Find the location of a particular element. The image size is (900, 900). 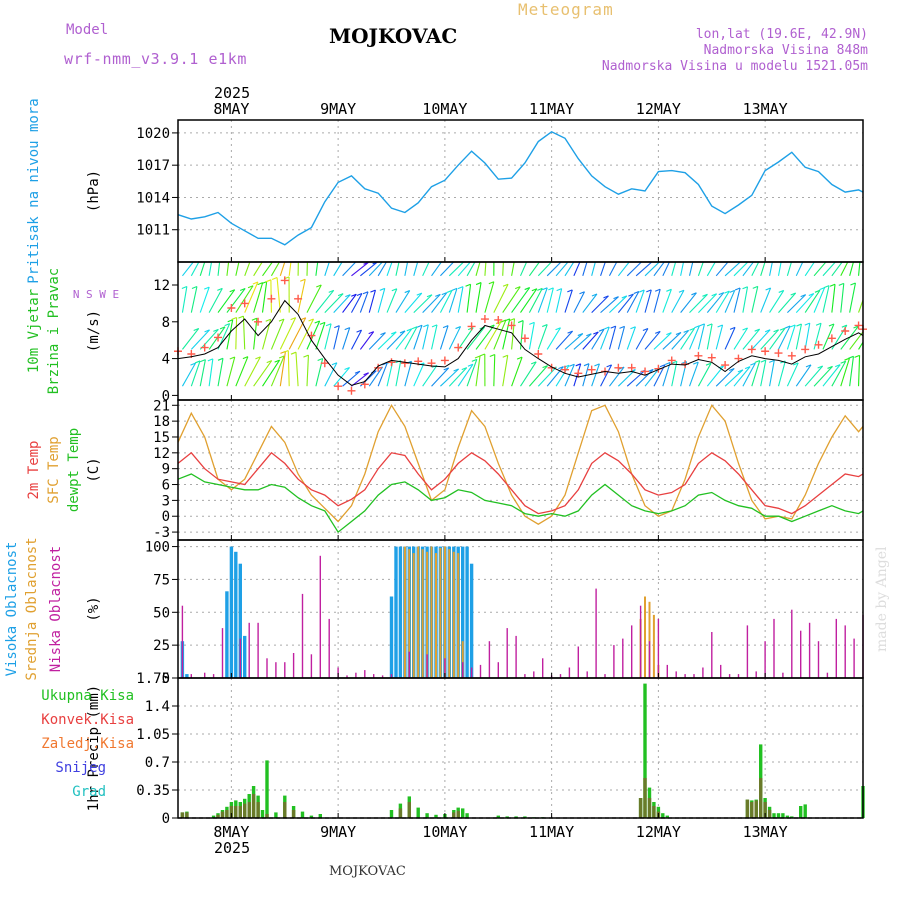

y-tick-label: 21 is located at coordinates (161, 406).